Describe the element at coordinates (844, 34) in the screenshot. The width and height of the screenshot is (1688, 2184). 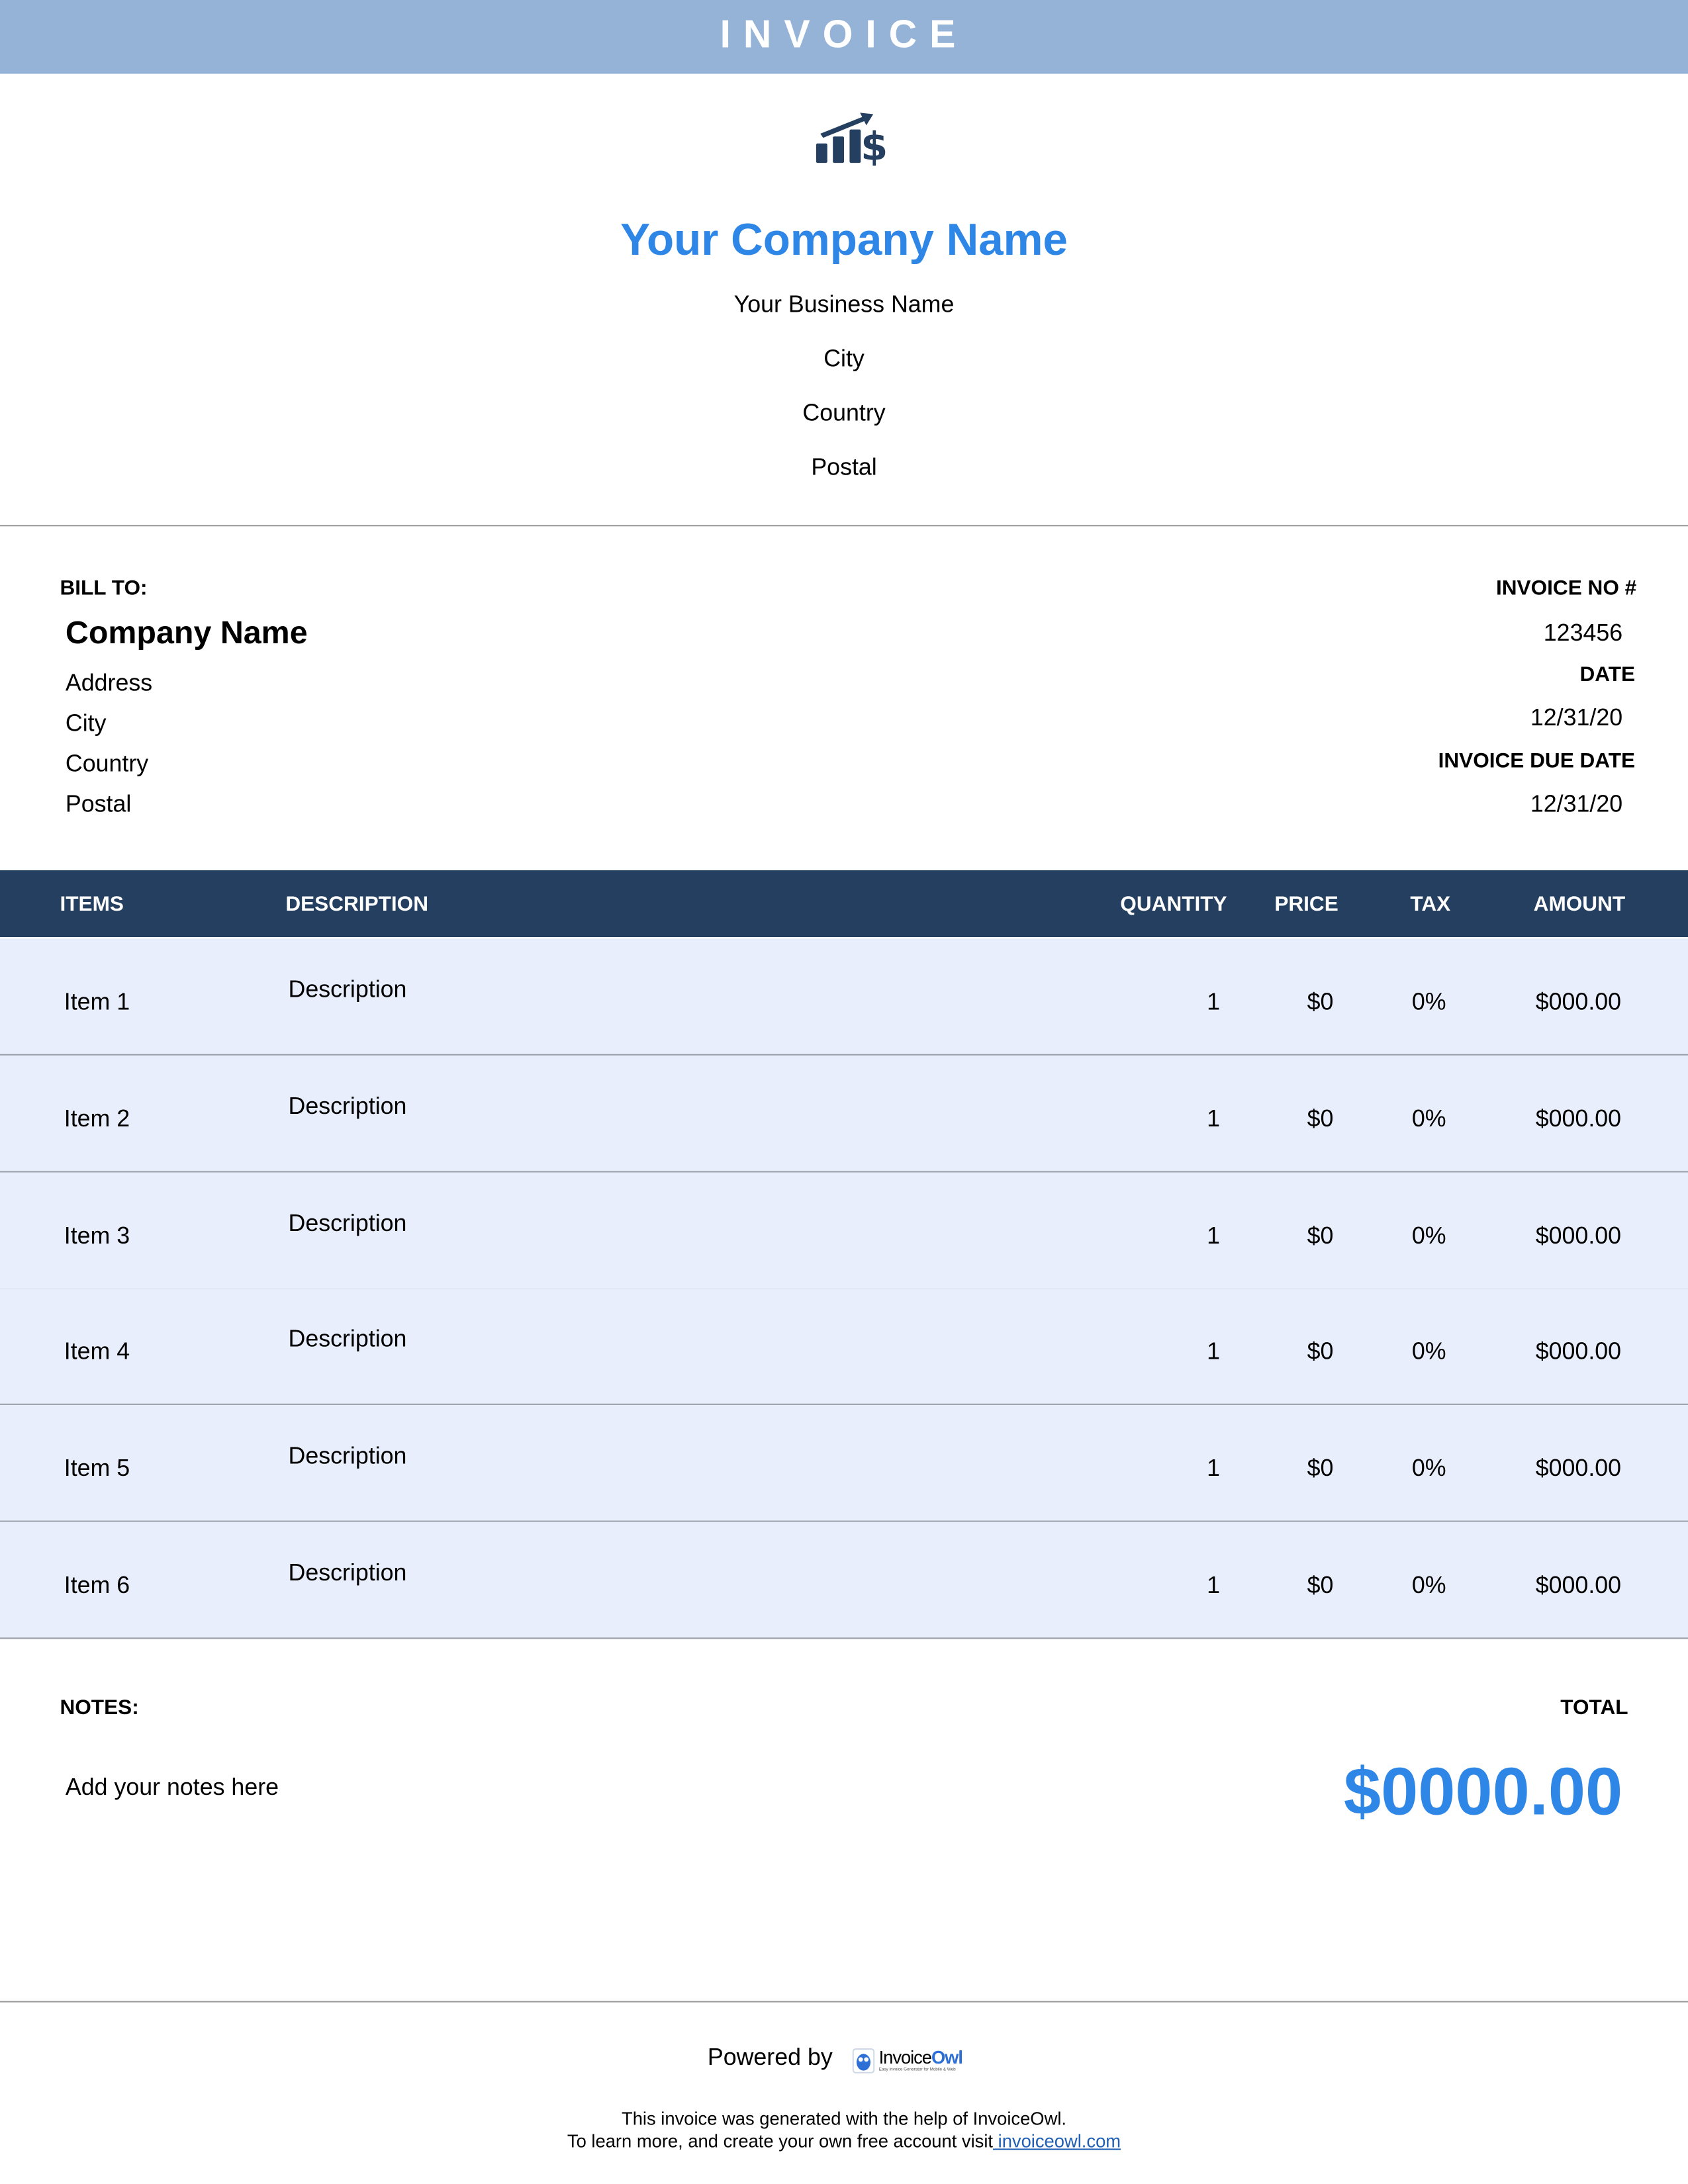
I see `invoice-title: INVOICE` at that location.